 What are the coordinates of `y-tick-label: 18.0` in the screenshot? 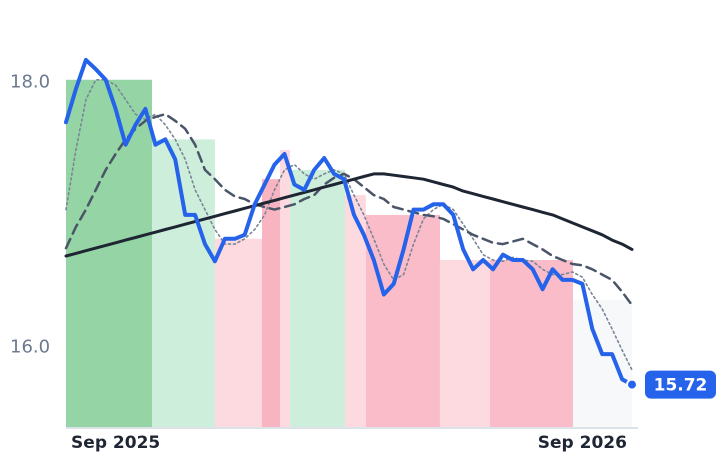 It's located at (30, 81).